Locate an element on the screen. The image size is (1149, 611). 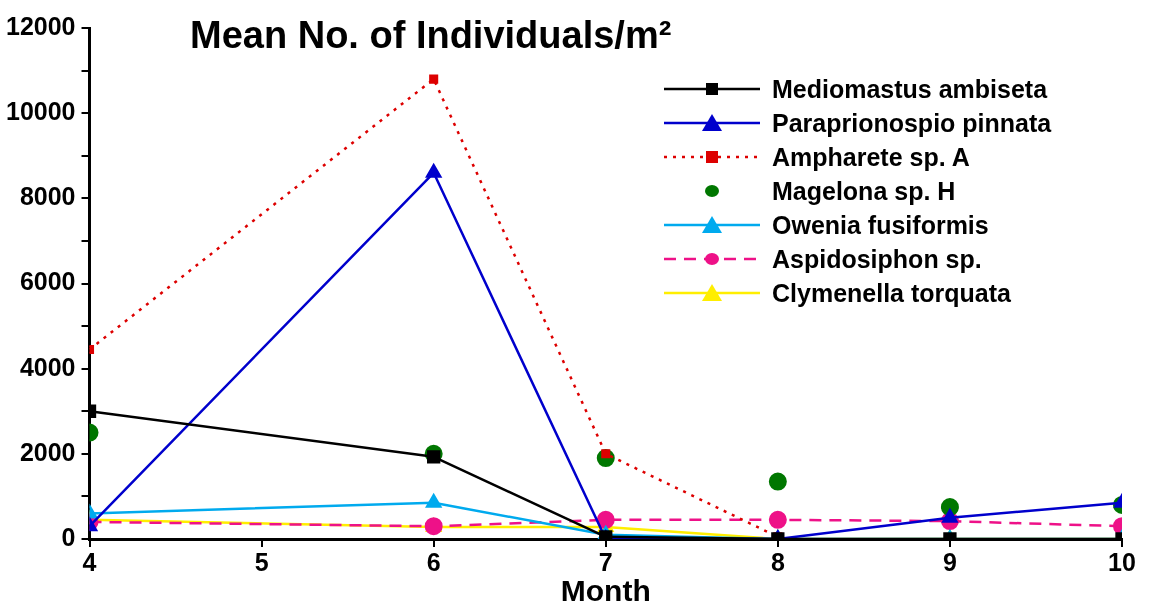
y-tick-label: 8000 is located at coordinates (47, 196).